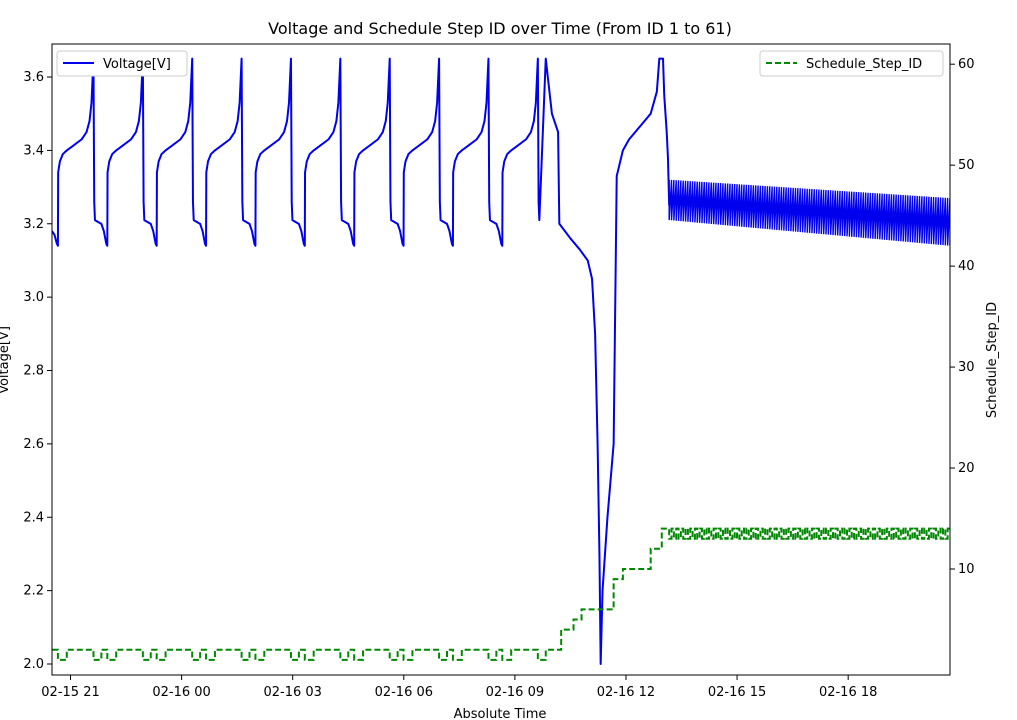  I want to click on y-left-tick-label: 2.6, so click(33, 444).